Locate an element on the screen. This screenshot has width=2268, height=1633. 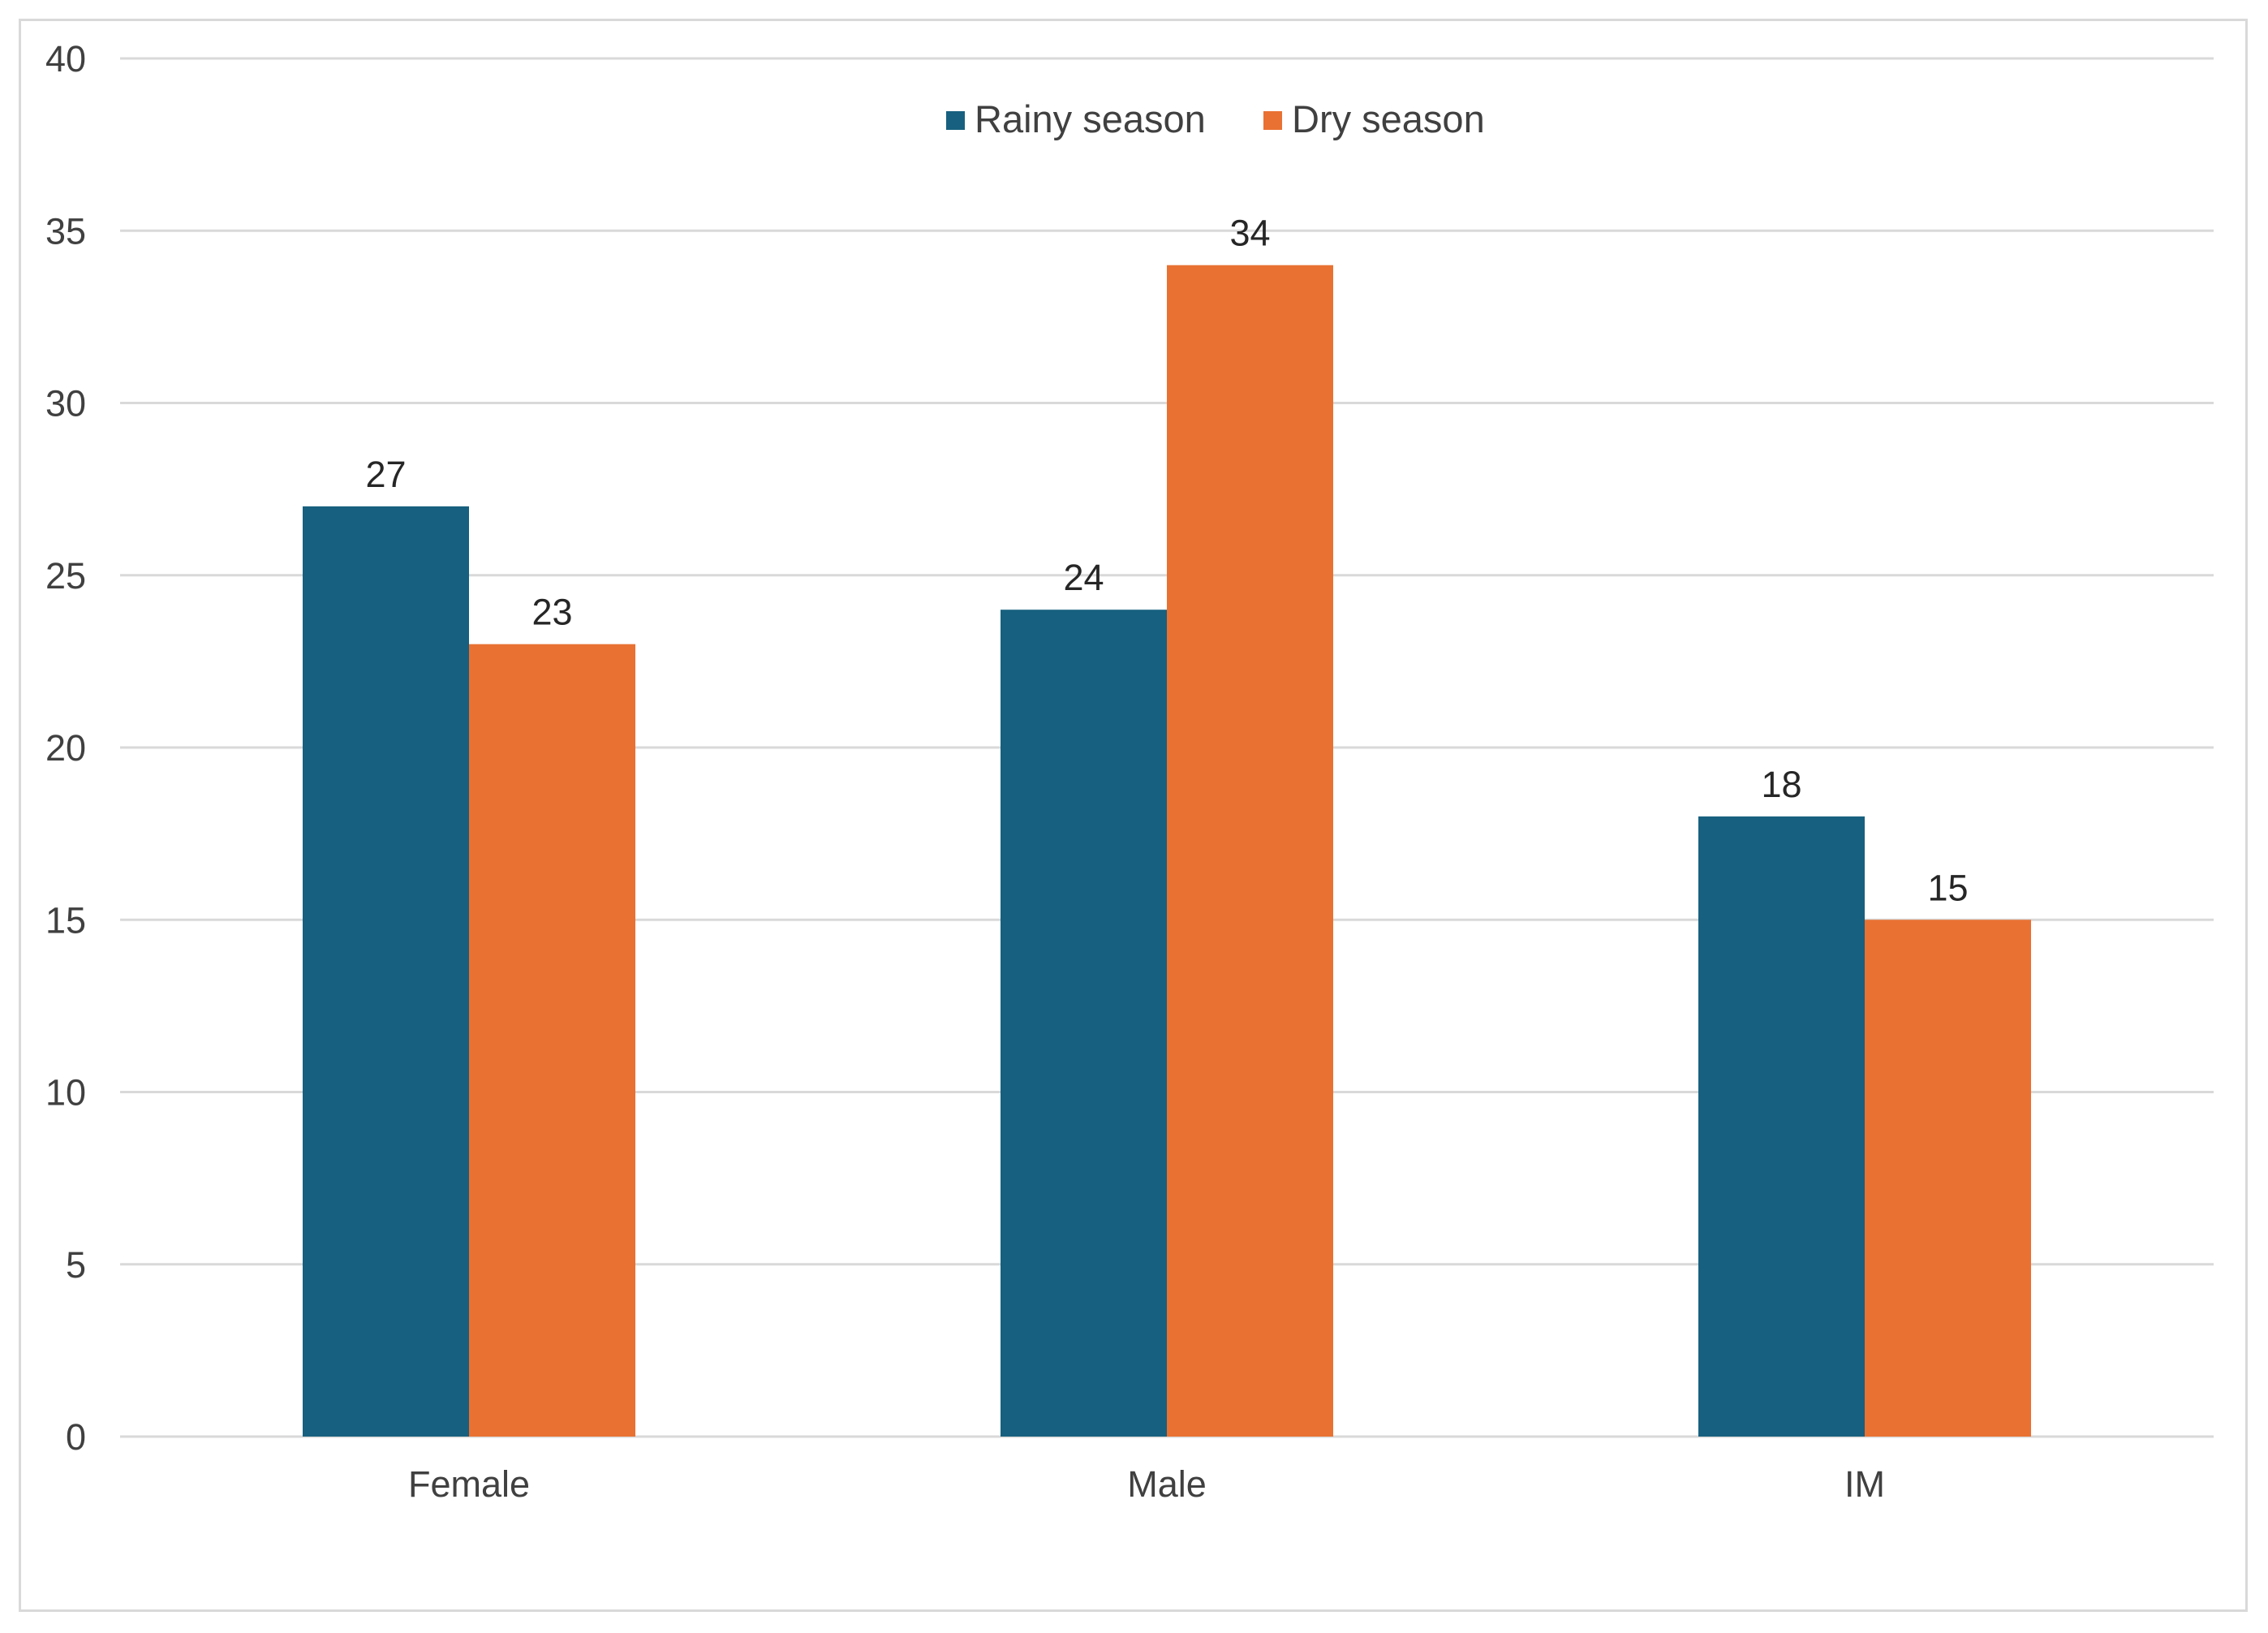
bar-dry-season-im is located at coordinates (1948, 1178).